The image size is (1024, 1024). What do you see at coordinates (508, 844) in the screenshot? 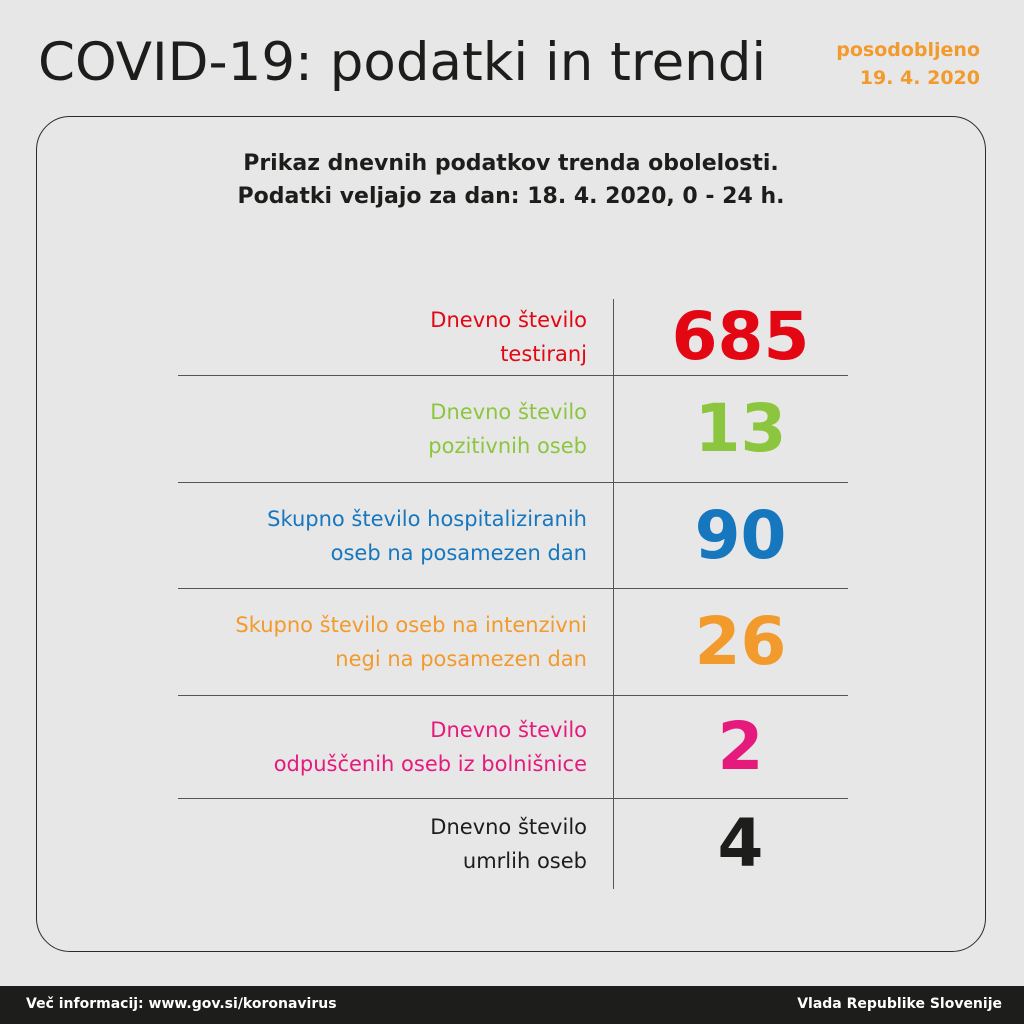
I see `stat-label: Dnevno število umrlih oseb` at bounding box center [508, 844].